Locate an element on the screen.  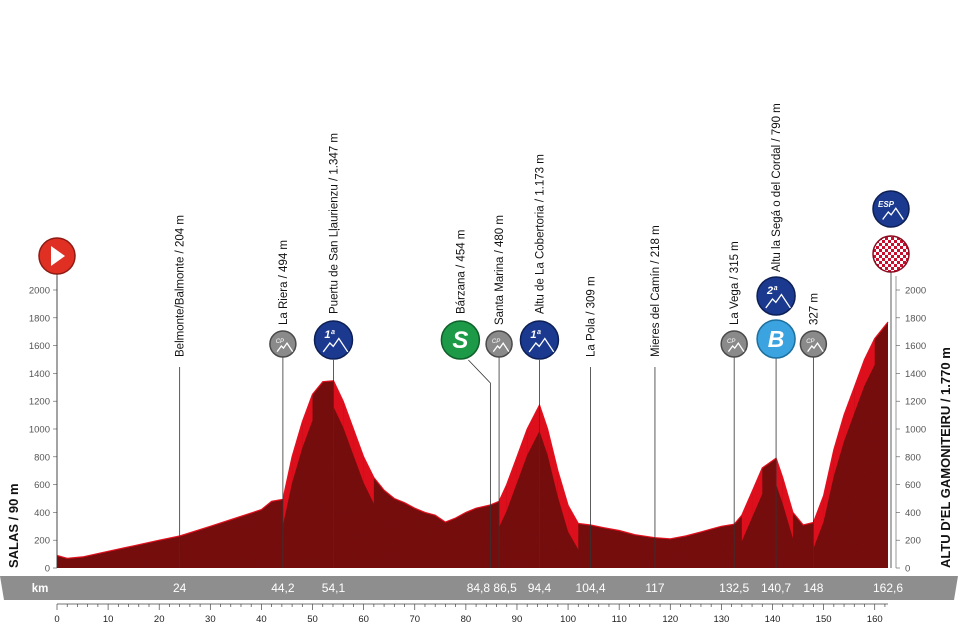
x-tick-label: 30 is located at coordinates (210, 619).